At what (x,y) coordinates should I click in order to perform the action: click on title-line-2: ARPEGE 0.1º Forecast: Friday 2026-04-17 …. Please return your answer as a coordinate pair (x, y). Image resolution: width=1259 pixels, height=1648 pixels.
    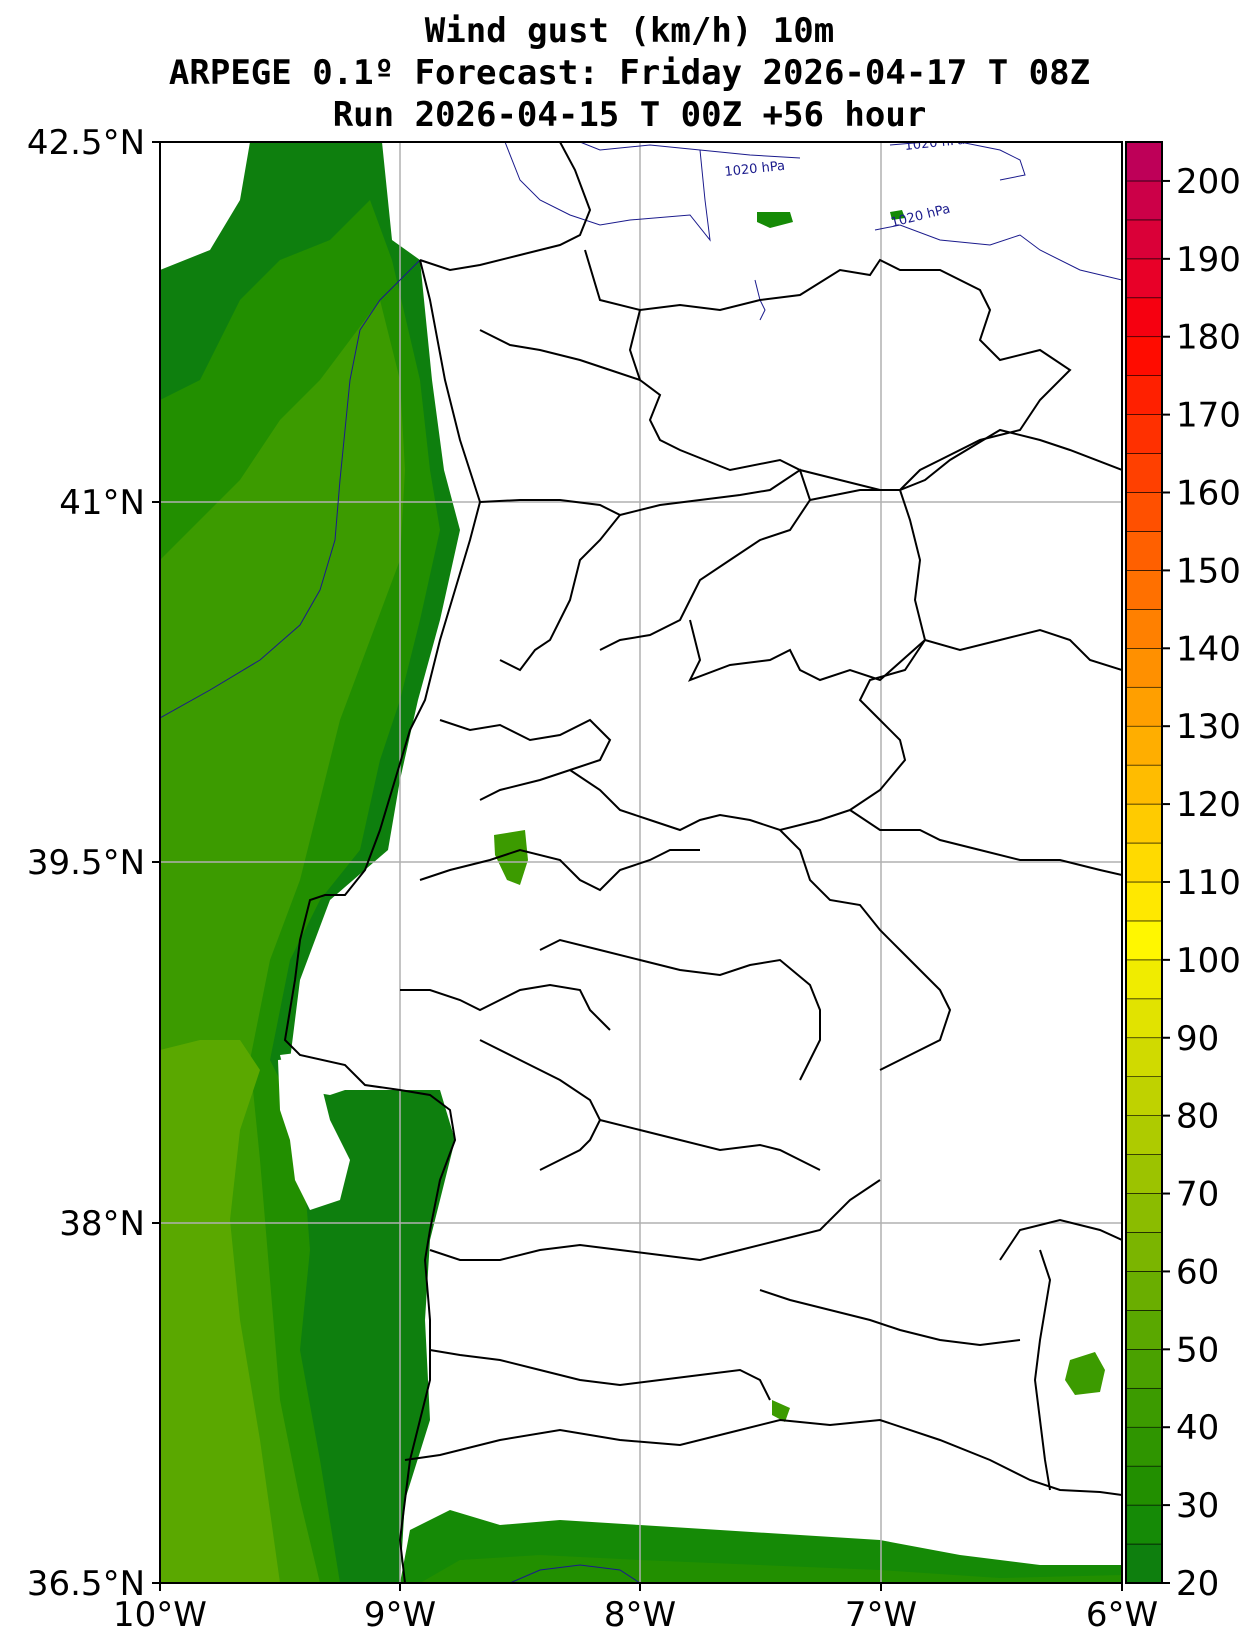
    Looking at the image, I should click on (629, 73).